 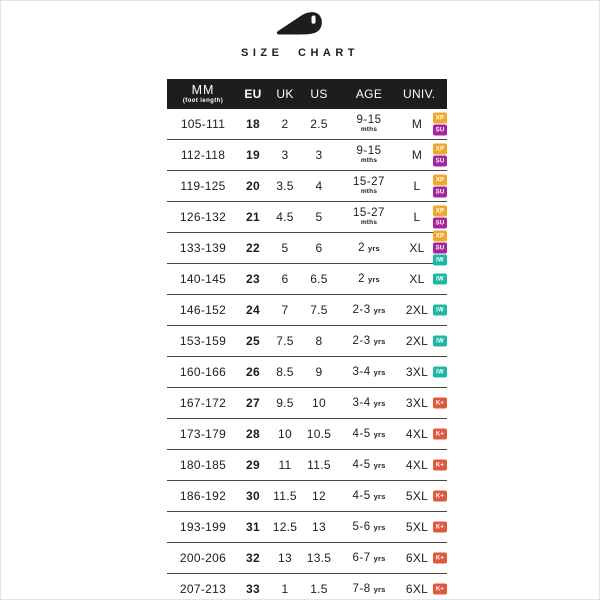 I want to click on eu-size: 24, so click(x=253, y=310).